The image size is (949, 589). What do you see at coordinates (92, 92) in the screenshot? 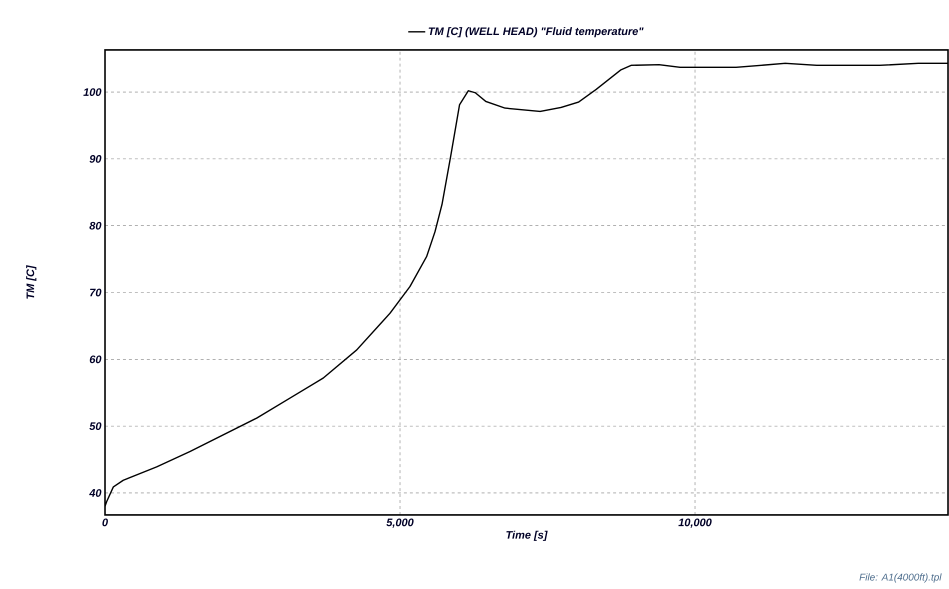
I see `y-tick-label: 100` at bounding box center [92, 92].